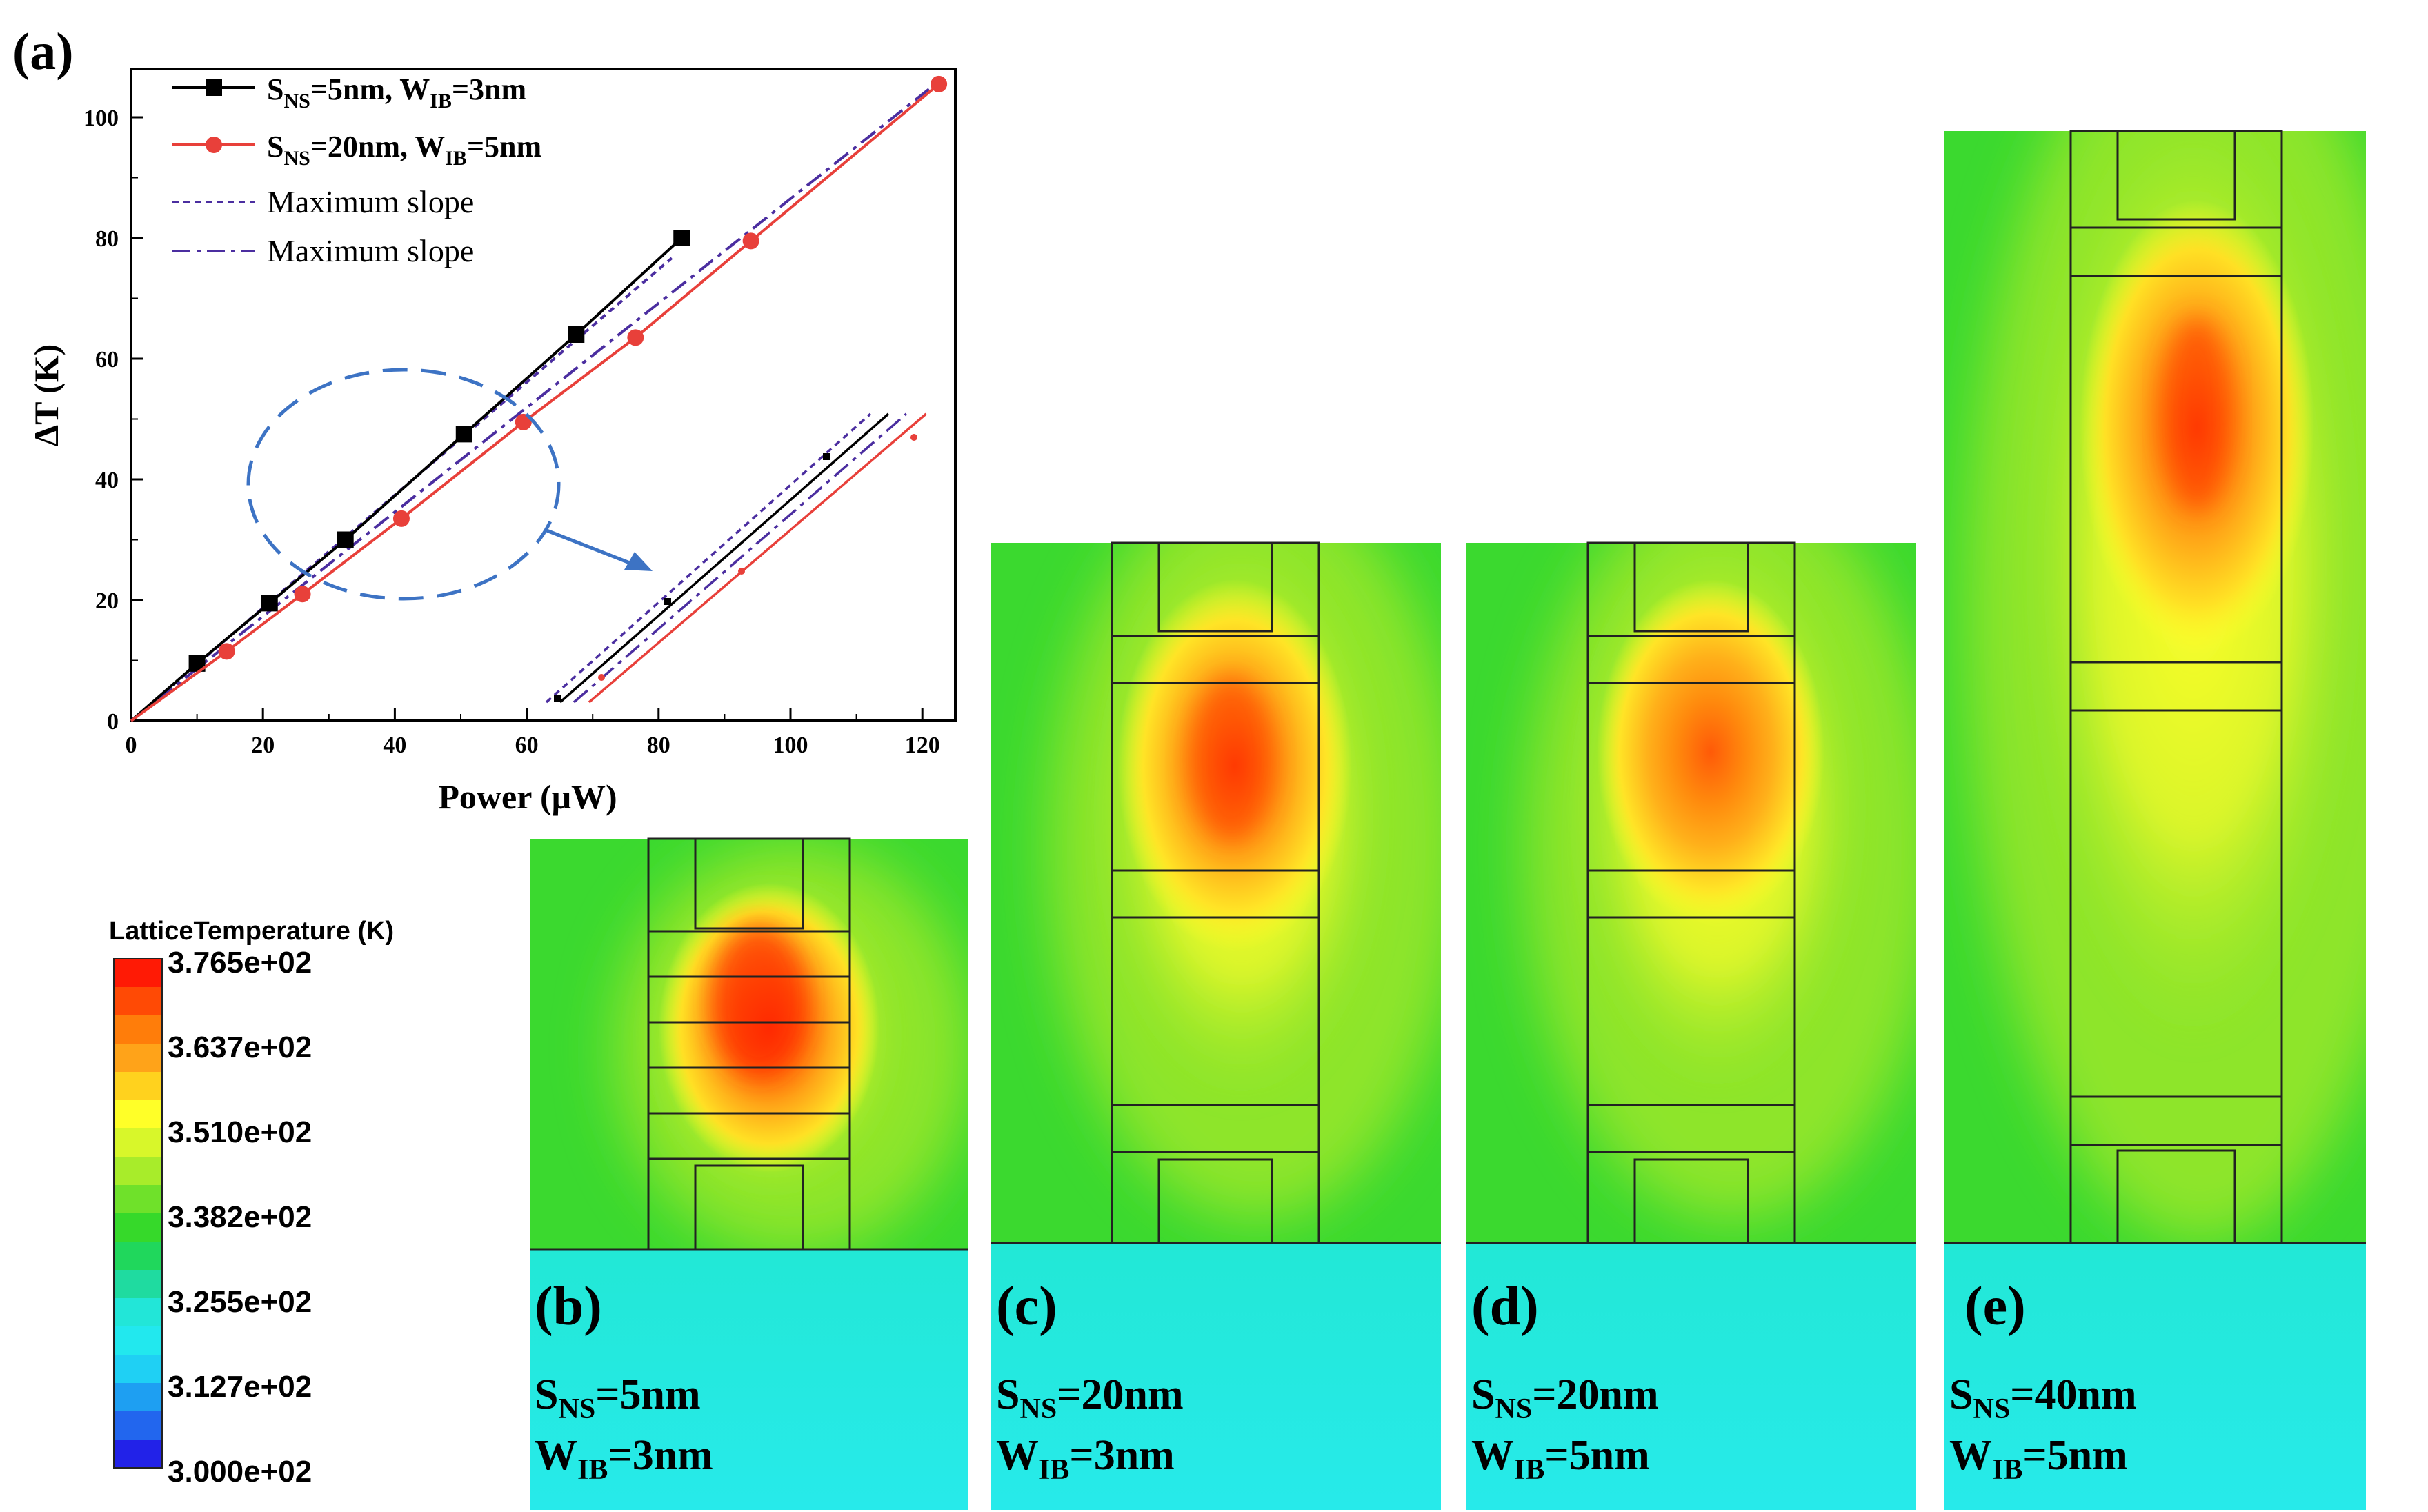 The height and width of the screenshot is (1512, 2428). I want to click on legend-entry-series-1: SNS=5nm, WIB=3nm, so click(349, 92).